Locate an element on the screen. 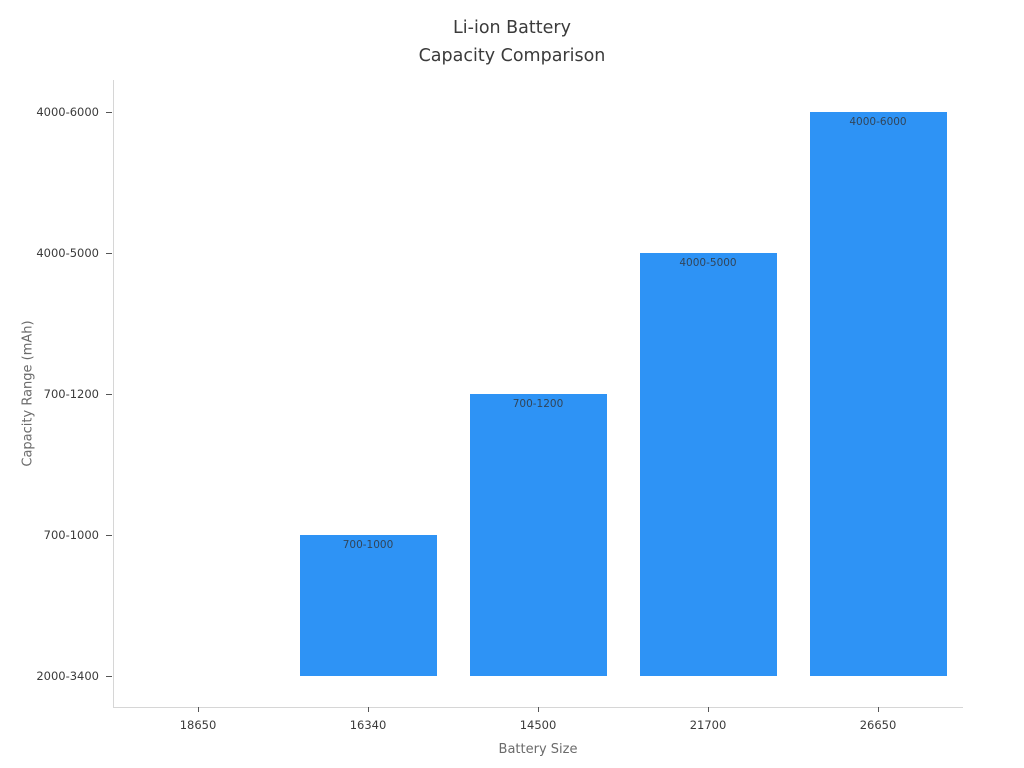 The image size is (1024, 768). chart-title: Li-ion Battery Capacity Comparison is located at coordinates (512, 42).